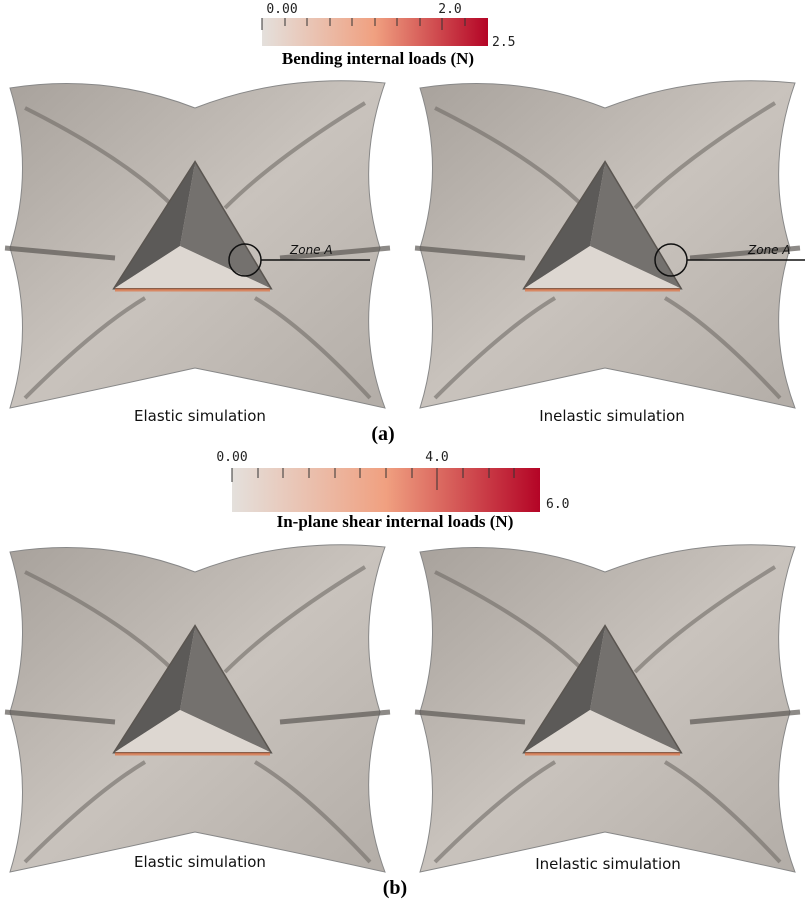 This screenshot has width=809, height=902. What do you see at coordinates (503, 42) in the screenshot?
I see `colorbar-tick-label: 2.5` at bounding box center [503, 42].